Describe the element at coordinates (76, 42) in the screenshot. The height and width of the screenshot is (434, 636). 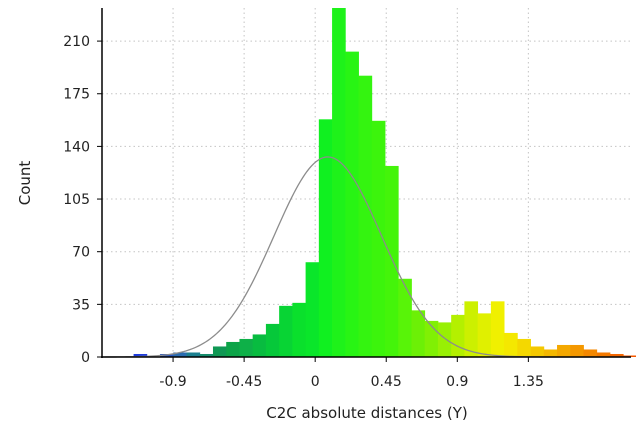
I see `y-tick-label-6: 210` at that location.